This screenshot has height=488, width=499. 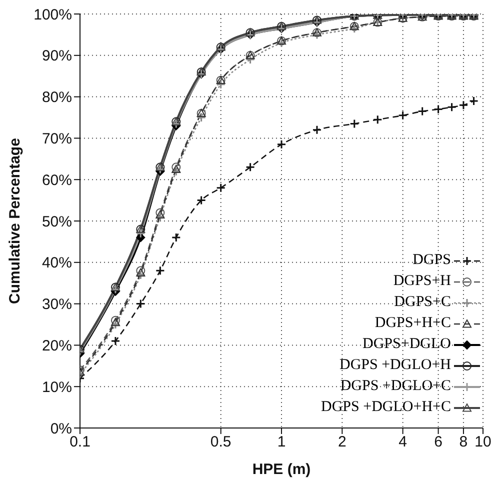 What do you see at coordinates (80, 442) in the screenshot?
I see `x-tick-label: 0.1` at bounding box center [80, 442].